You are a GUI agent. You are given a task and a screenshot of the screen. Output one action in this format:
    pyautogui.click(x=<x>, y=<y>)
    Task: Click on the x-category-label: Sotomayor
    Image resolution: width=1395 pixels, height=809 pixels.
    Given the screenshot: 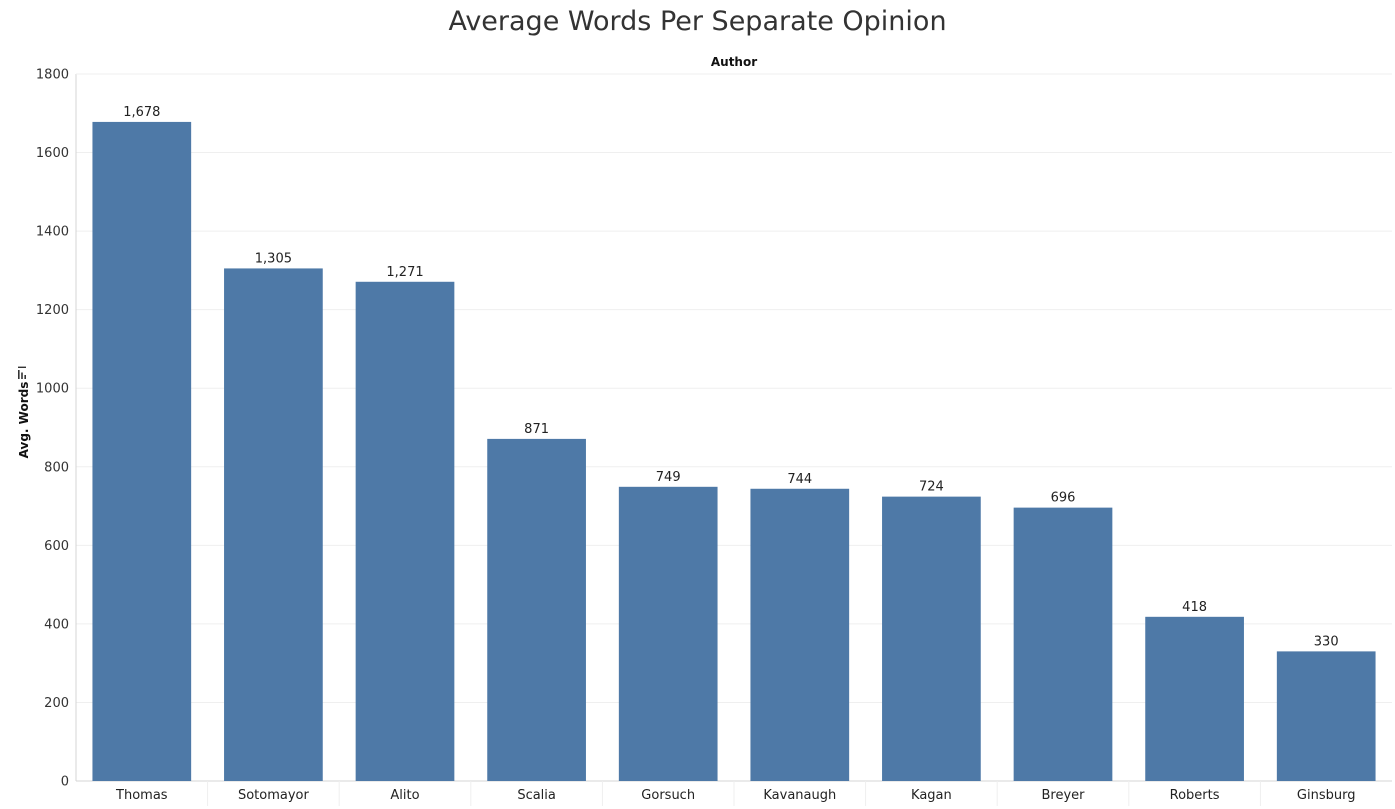 What is the action you would take?
    pyautogui.click(x=274, y=795)
    